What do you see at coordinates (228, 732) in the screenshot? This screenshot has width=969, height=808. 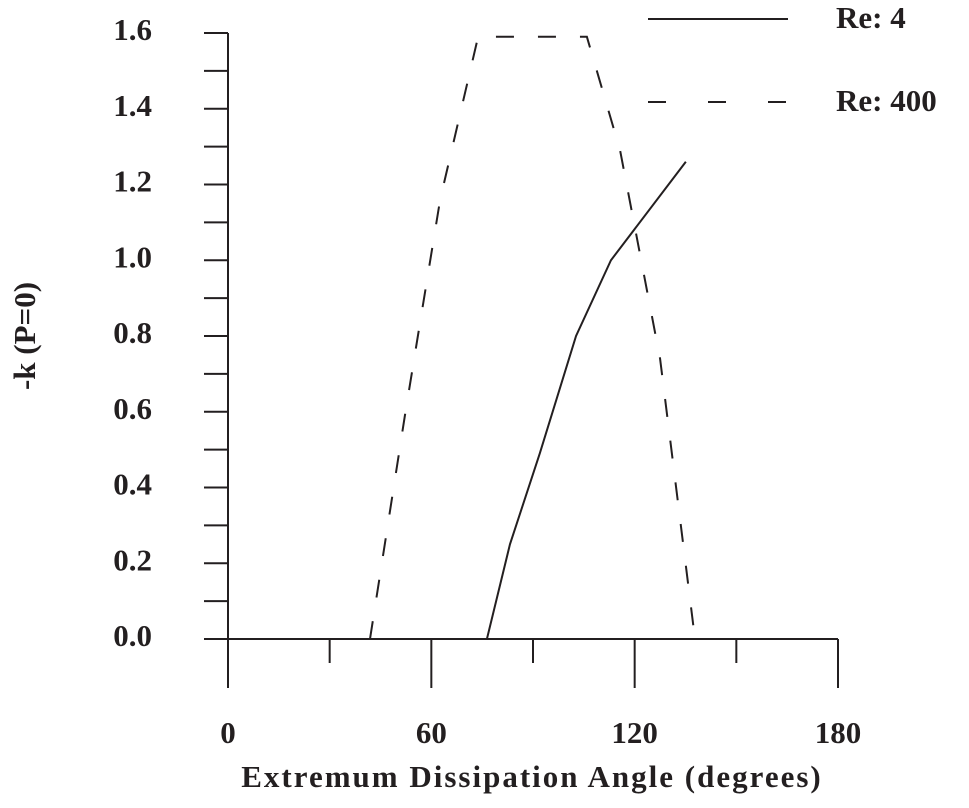 I see `x-tick-label: 0` at bounding box center [228, 732].